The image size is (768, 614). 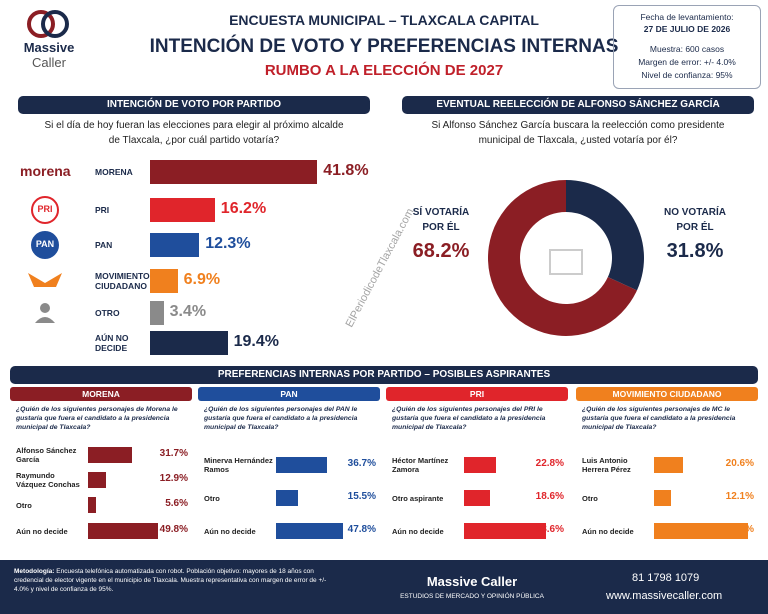 I want to click on panel-title: INTENCIÓN DE VOTO POR PARTIDO, so click(x=194, y=105).